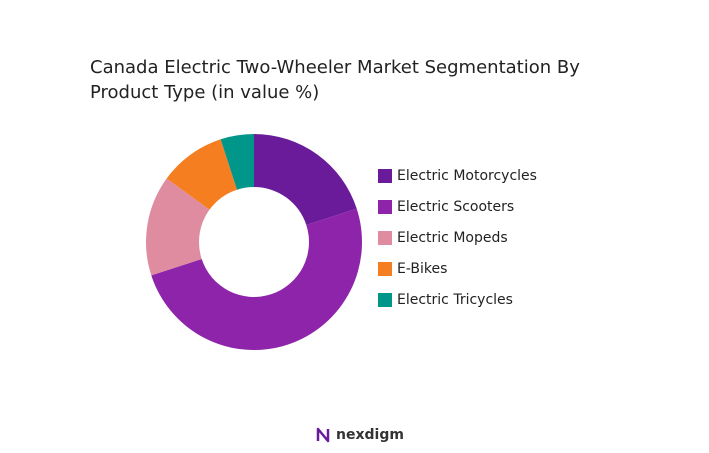 This screenshot has height=453, width=709. What do you see at coordinates (455, 300) in the screenshot?
I see `legend-label: Electric Tricycles` at bounding box center [455, 300].